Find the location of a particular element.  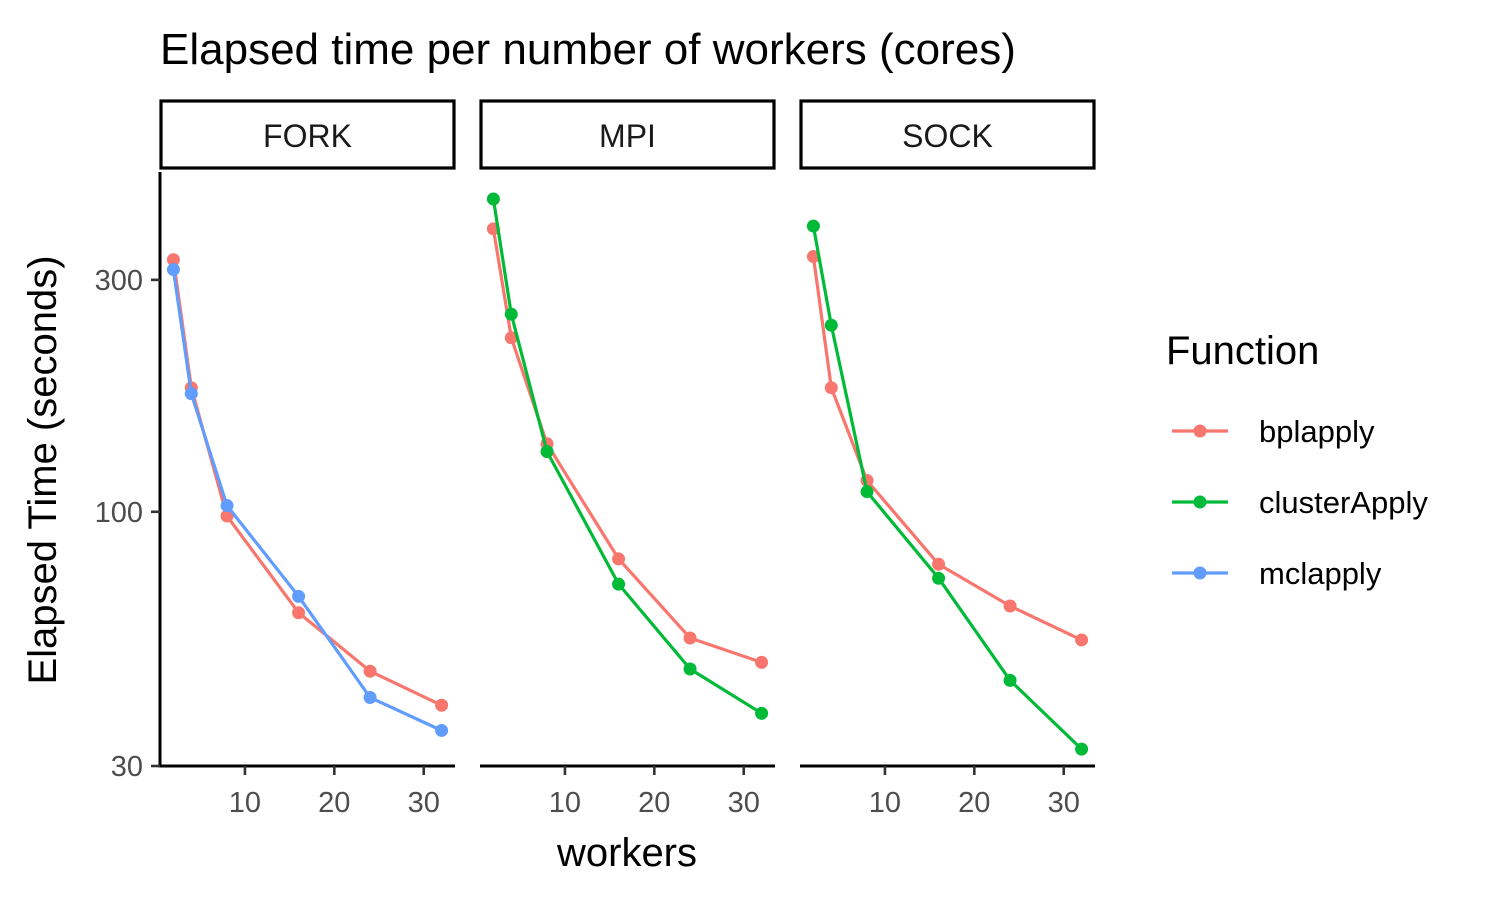

series-clusterapply-mpi is located at coordinates (627, 456).